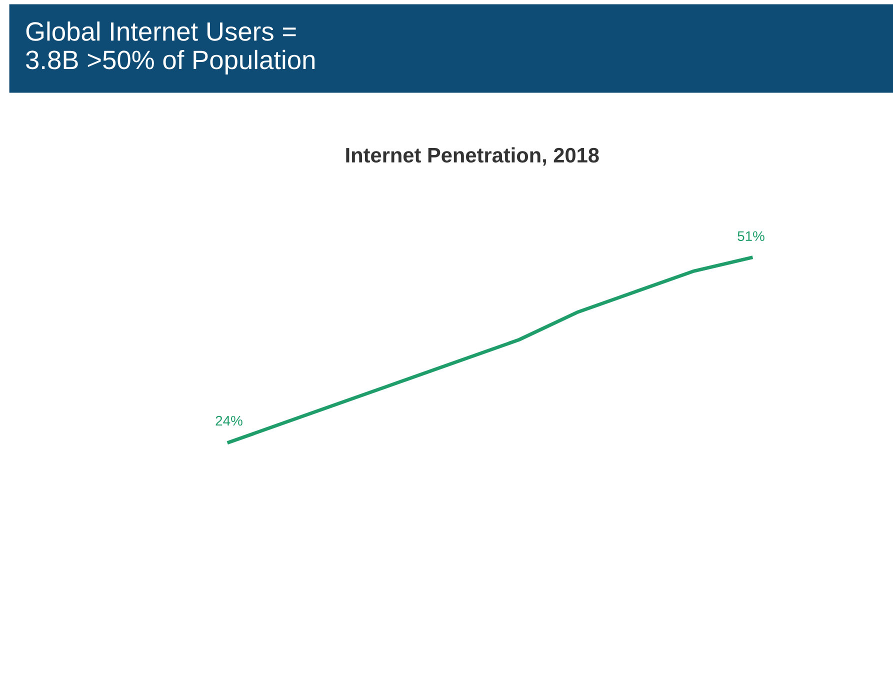  I want to click on data-label: 51%, so click(751, 236).